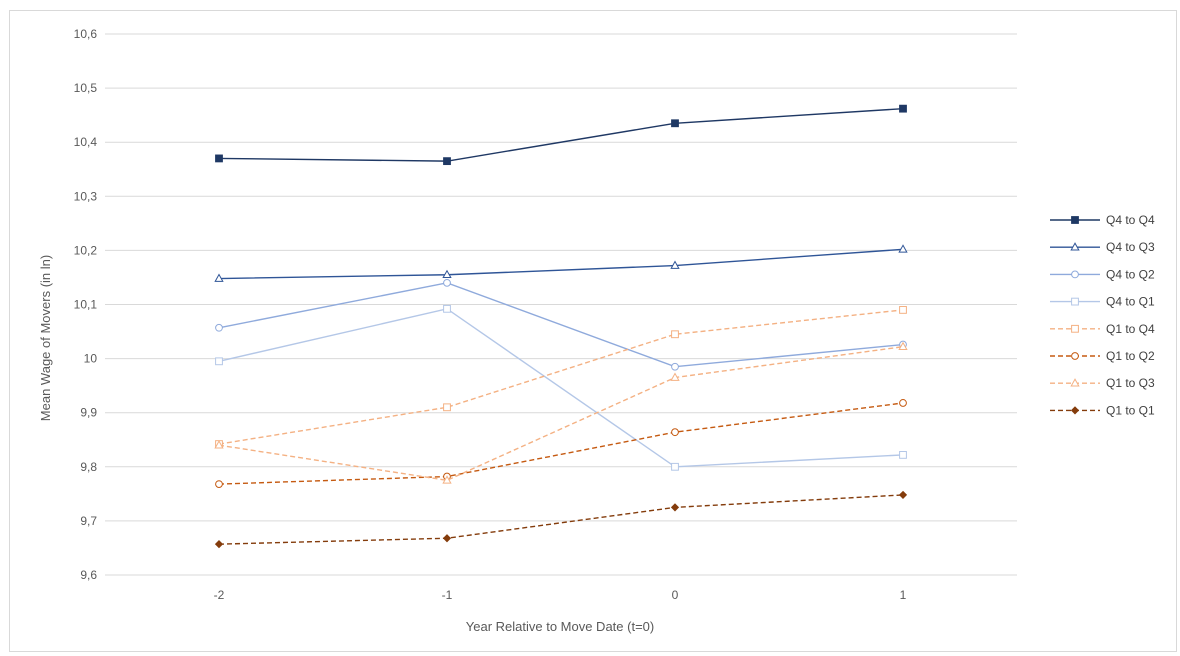  I want to click on y-tick-label: 10,6, so click(86, 34).